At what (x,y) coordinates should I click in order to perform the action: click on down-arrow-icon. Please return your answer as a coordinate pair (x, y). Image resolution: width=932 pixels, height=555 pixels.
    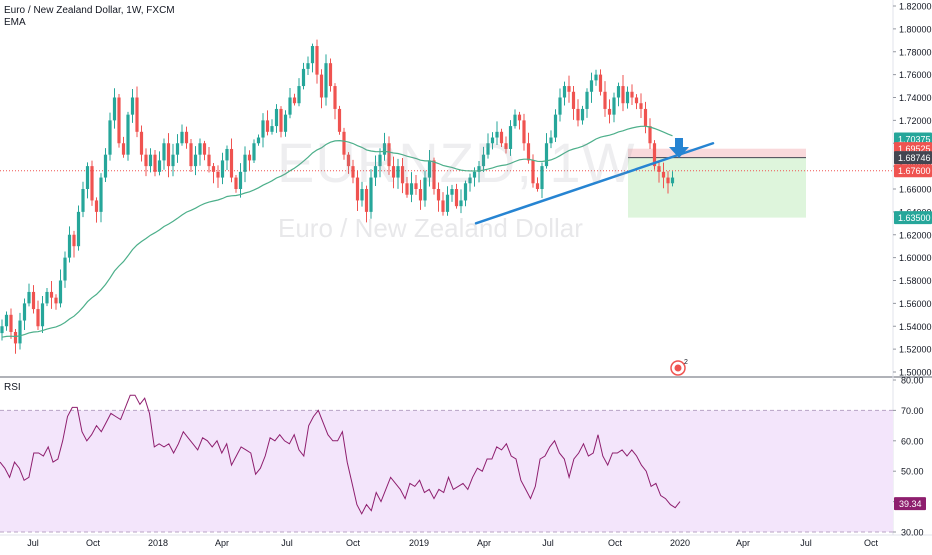
    Looking at the image, I should click on (679, 148).